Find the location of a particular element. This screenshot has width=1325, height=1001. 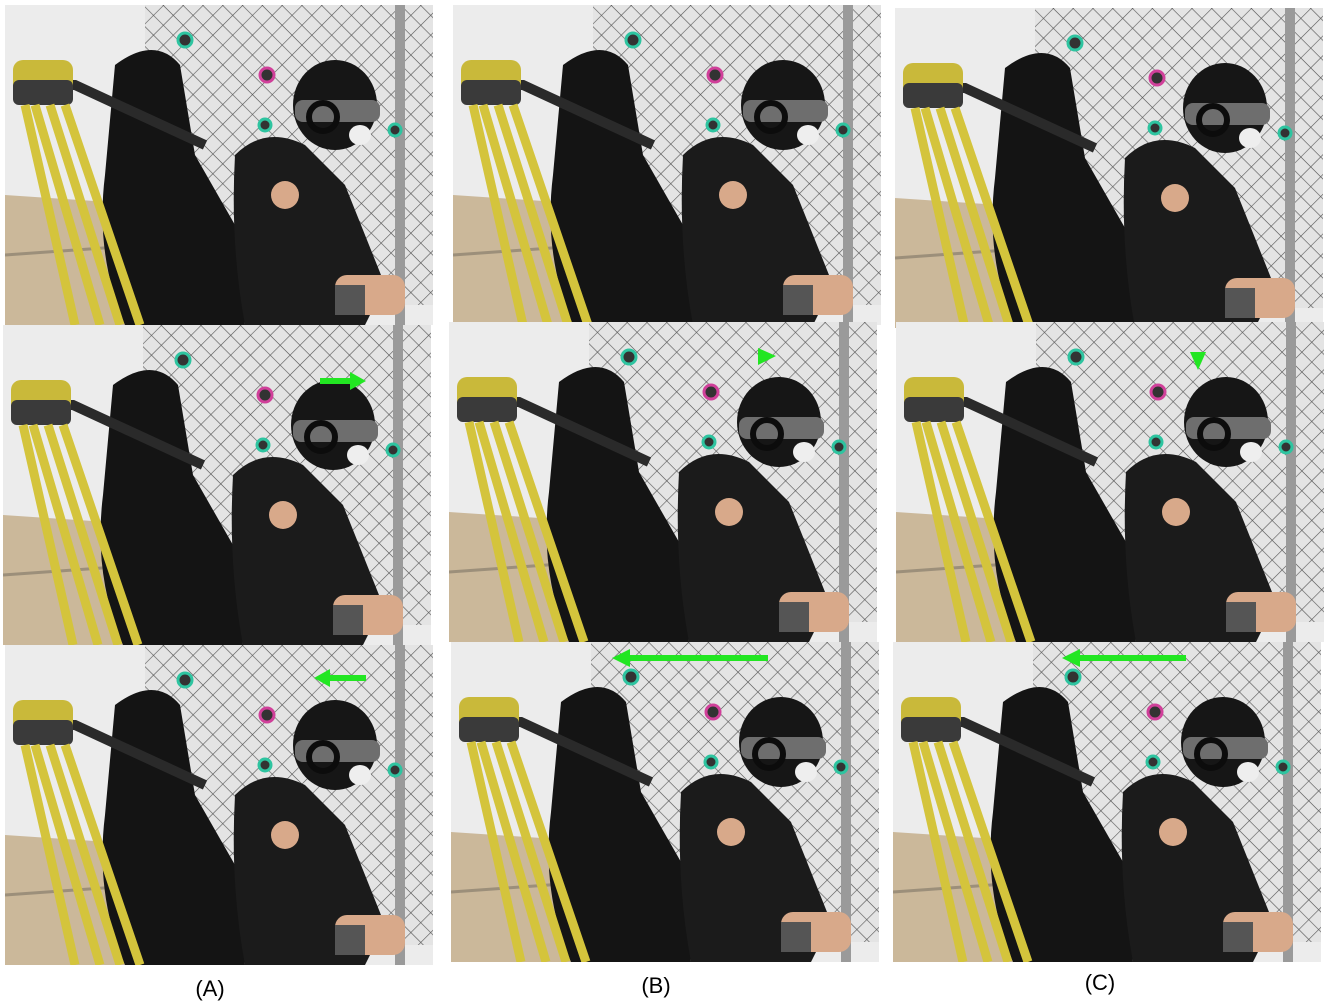

panel-label: (A) is located at coordinates (209, 988).